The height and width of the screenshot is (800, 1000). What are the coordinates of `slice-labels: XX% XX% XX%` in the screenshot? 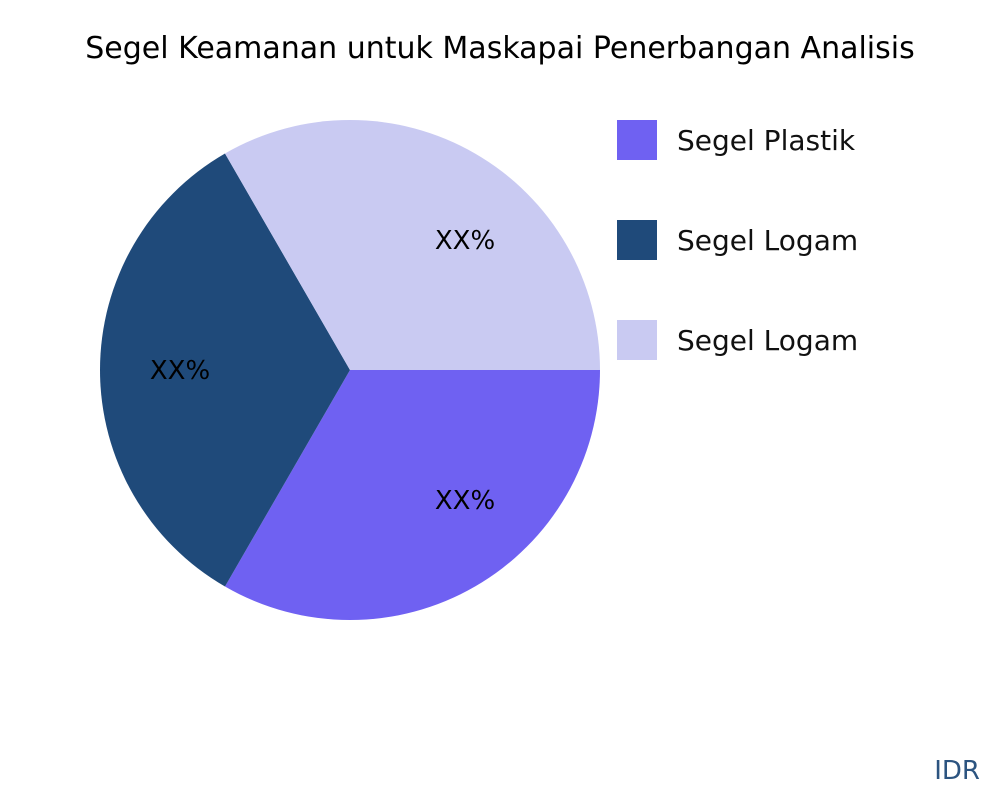 It's located at (322, 371).